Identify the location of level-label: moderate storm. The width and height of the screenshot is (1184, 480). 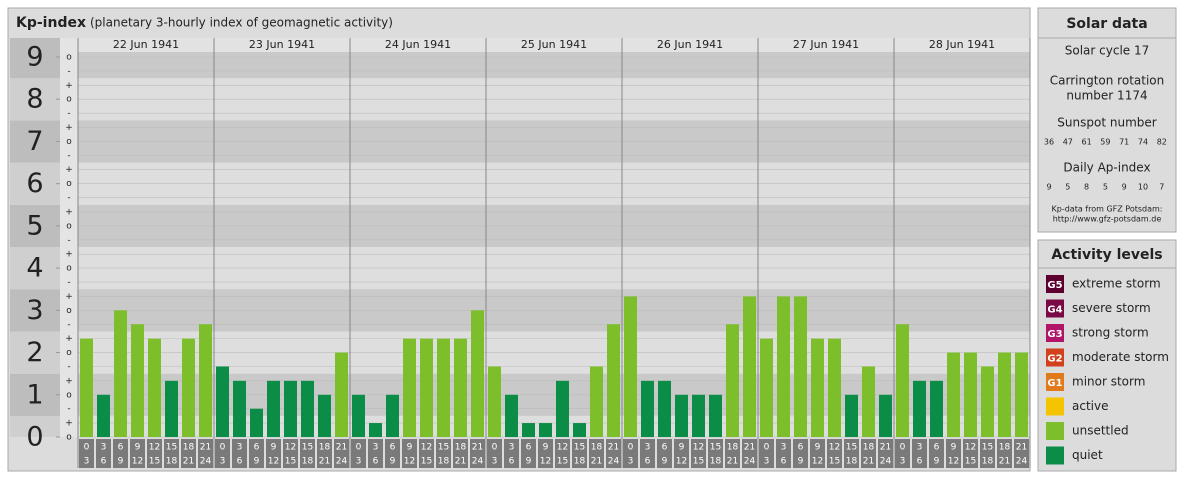
(1120, 357).